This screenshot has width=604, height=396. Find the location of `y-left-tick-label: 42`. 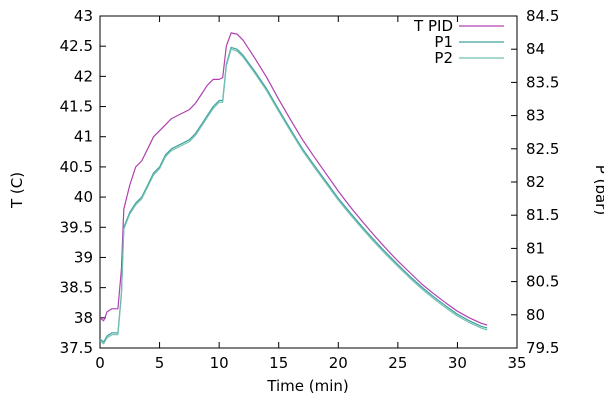

y-left-tick-label: 42 is located at coordinates (83, 76).